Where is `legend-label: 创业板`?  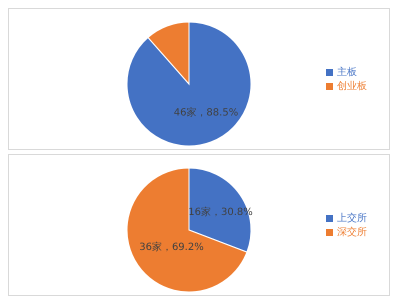 legend-label: 创业板 is located at coordinates (352, 86).